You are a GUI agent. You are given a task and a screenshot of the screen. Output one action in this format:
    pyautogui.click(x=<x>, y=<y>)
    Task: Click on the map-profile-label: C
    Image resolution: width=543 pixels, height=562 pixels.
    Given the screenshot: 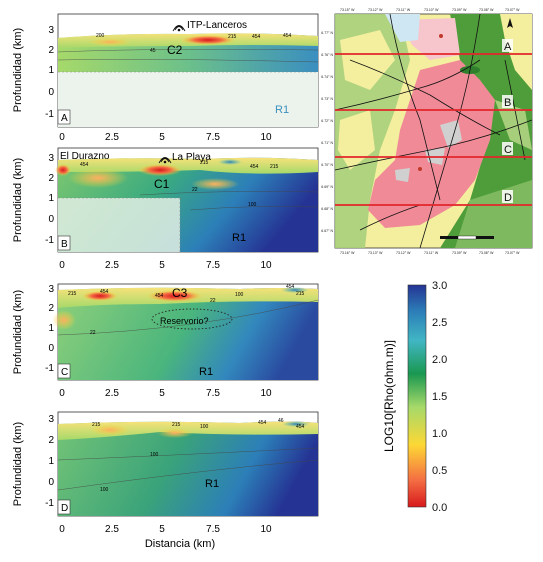 What is the action you would take?
    pyautogui.click(x=508, y=150)
    